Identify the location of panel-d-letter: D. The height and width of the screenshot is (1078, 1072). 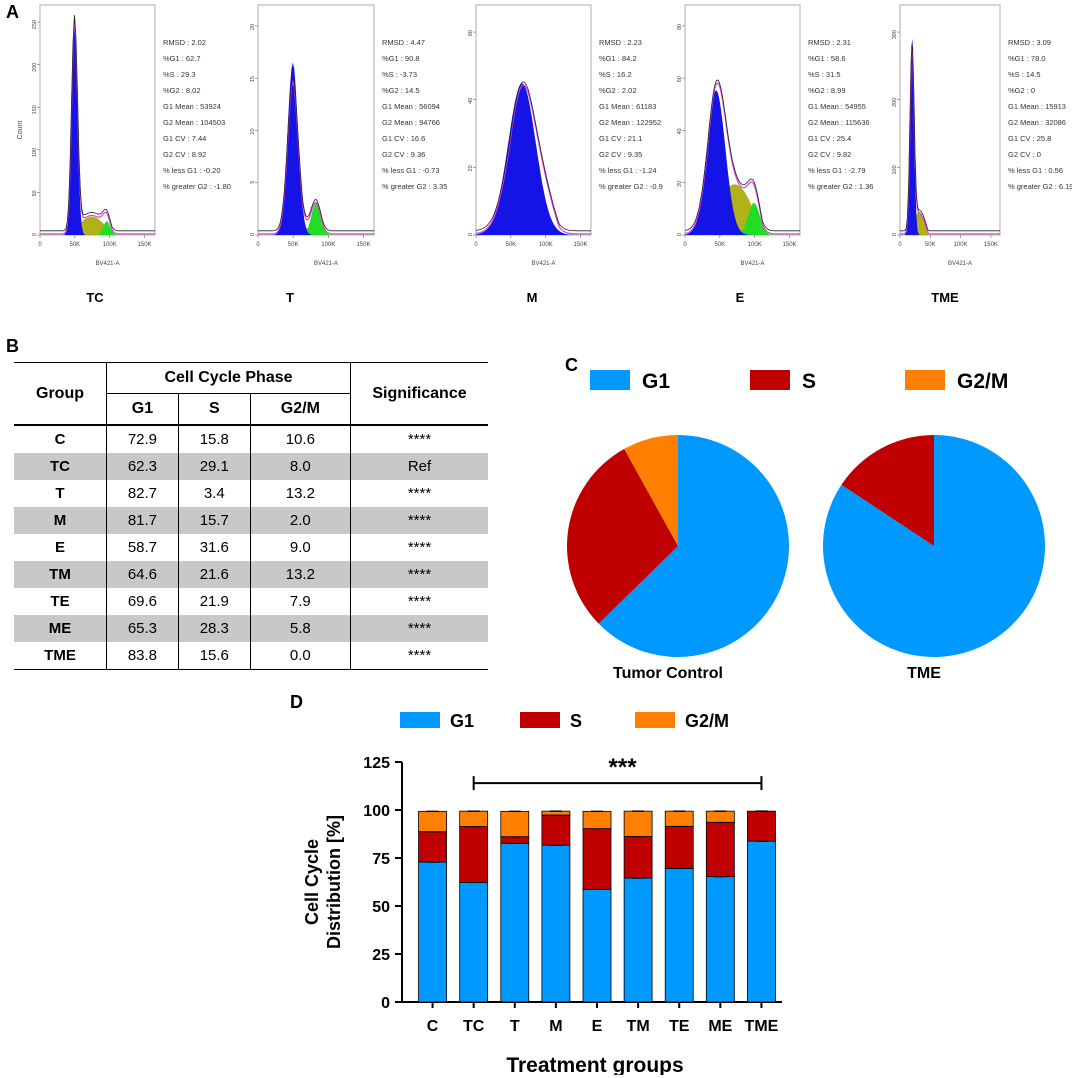
(296, 702).